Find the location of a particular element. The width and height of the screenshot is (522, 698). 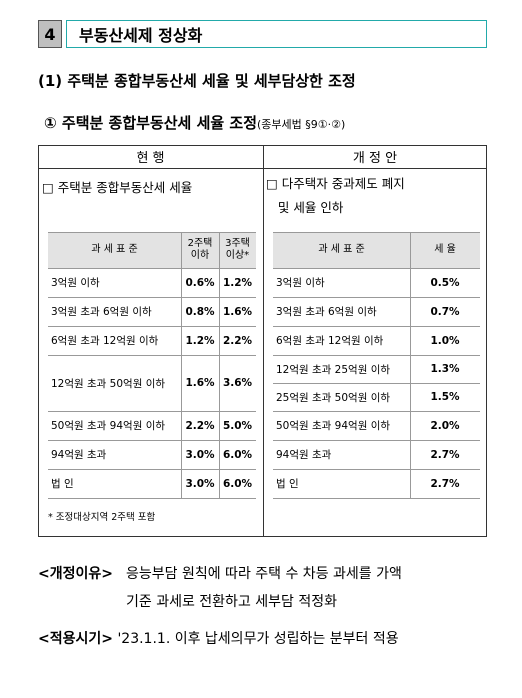

column-header: 2주택 이하 is located at coordinates (200, 250).